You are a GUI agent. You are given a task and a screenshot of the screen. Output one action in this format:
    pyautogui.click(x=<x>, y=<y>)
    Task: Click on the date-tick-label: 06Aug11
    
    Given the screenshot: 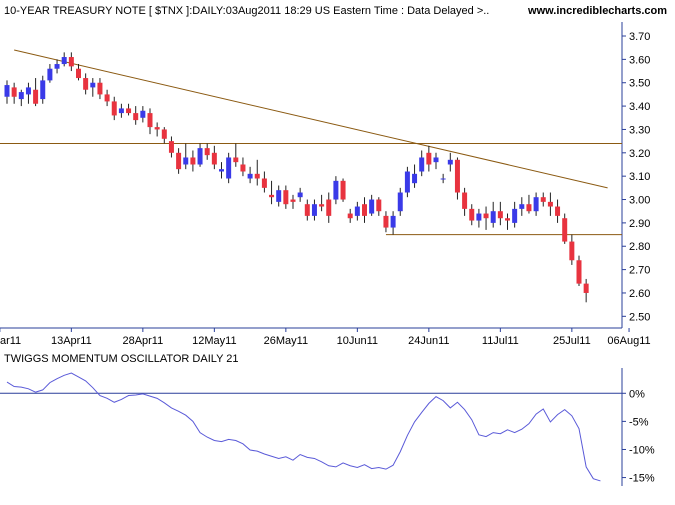 What is the action you would take?
    pyautogui.click(x=628, y=341)
    